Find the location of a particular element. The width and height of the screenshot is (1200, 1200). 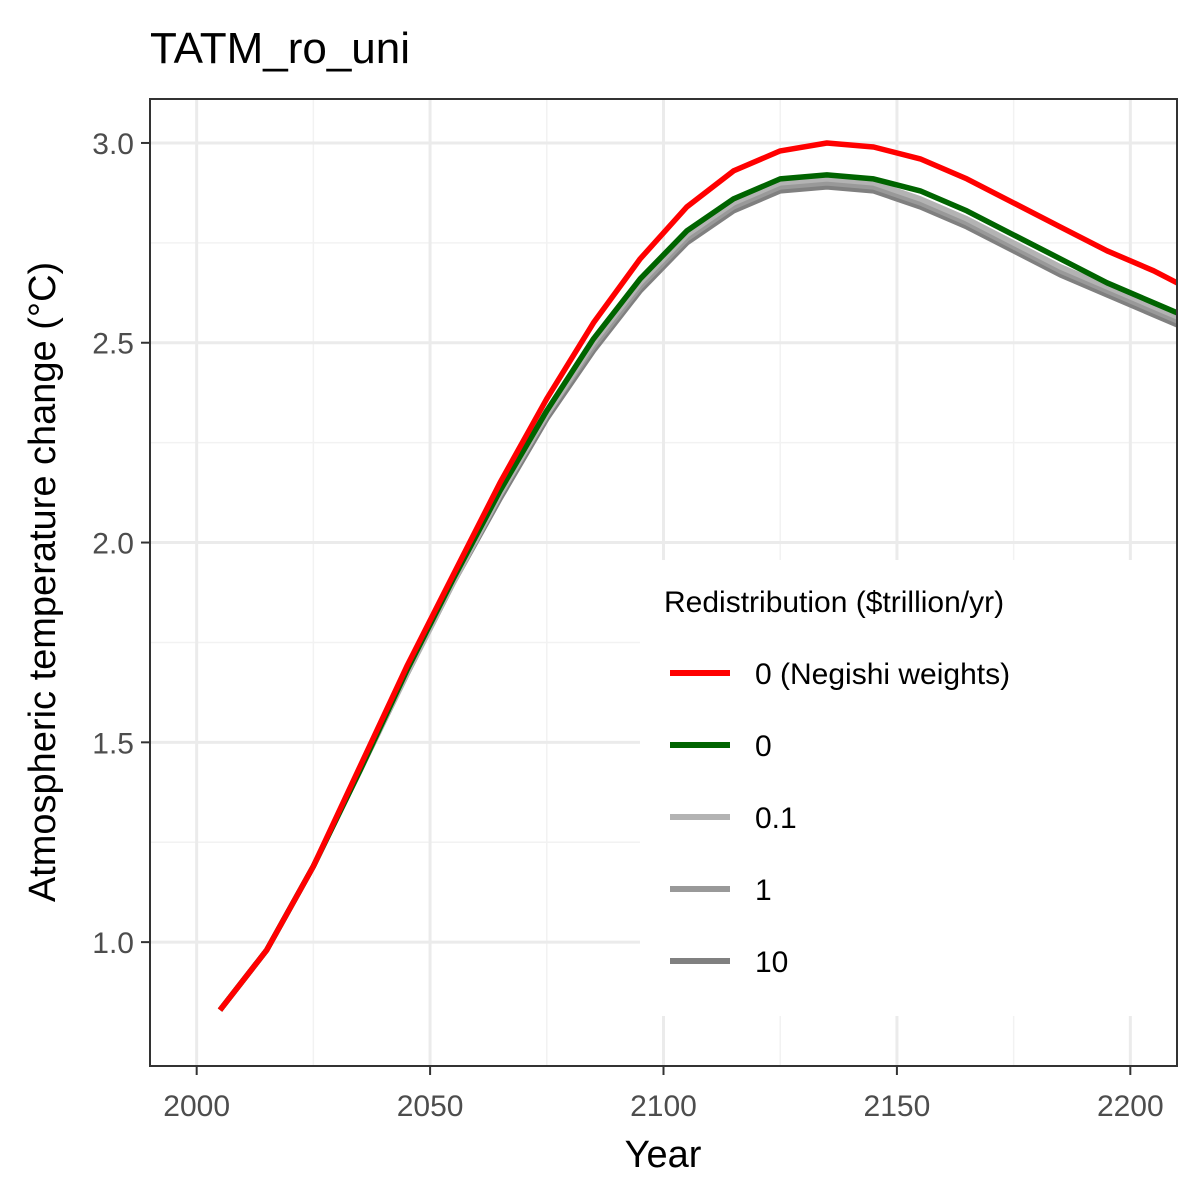

x-tick-label: 2200 is located at coordinates (1130, 1106).